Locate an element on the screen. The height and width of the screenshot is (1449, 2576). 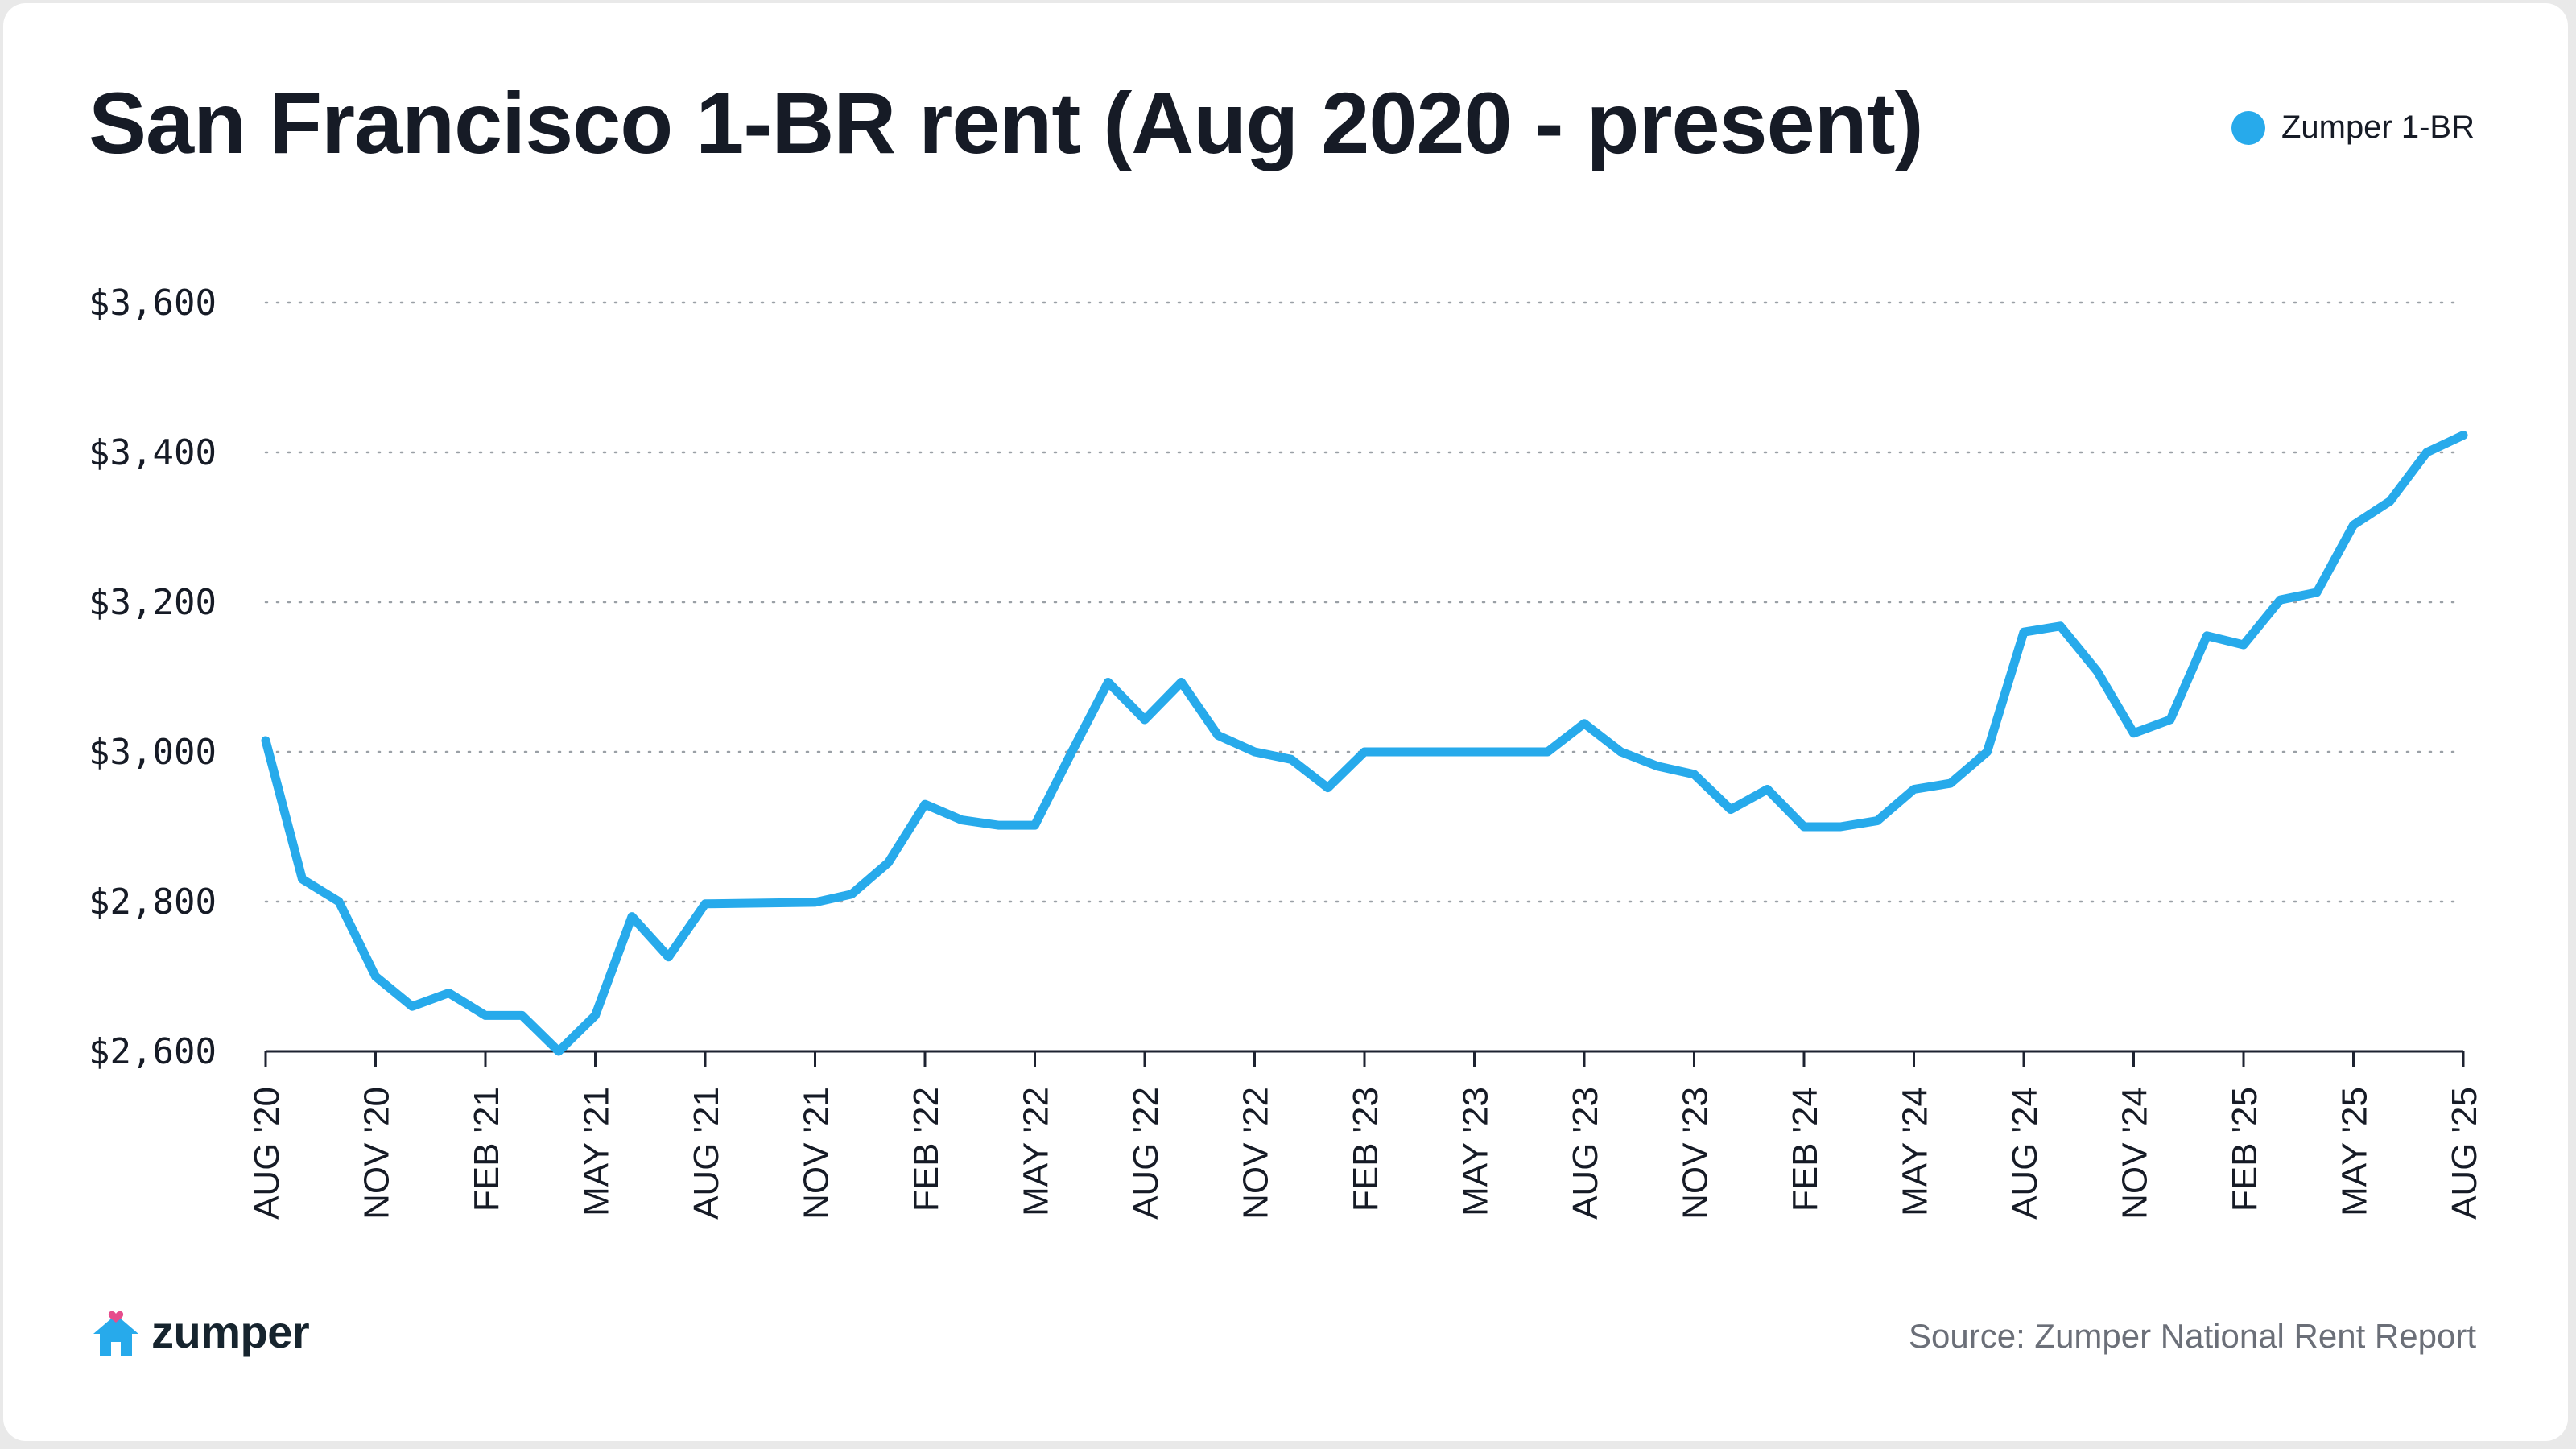
x-tick-label: AUG '21 is located at coordinates (706, 1153).